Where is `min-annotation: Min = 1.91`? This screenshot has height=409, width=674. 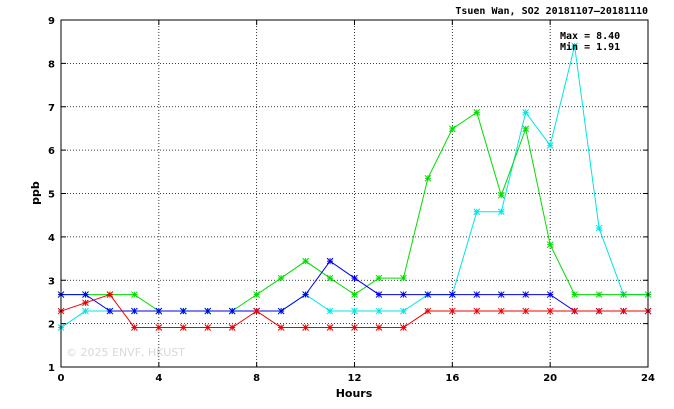
min-annotation: Min = 1.91 is located at coordinates (590, 47).